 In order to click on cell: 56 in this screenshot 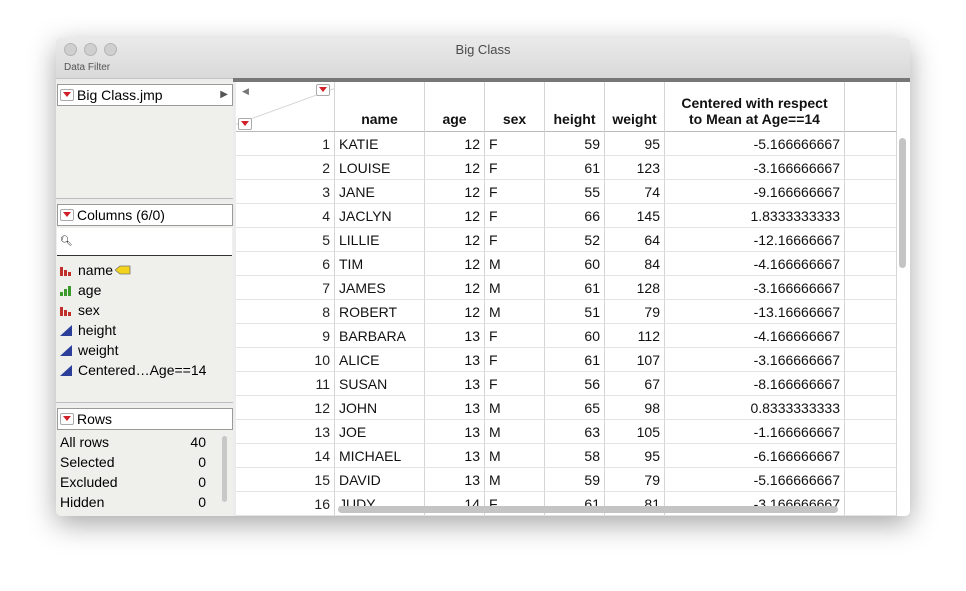, I will do `click(575, 384)`.